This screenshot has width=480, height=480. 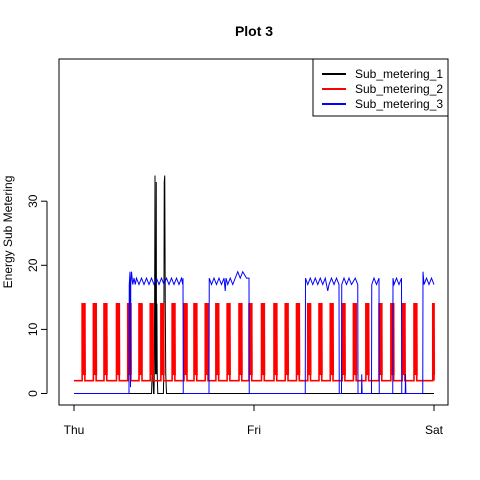 What do you see at coordinates (74, 430) in the screenshot?
I see `x-tick-label: Thu` at bounding box center [74, 430].